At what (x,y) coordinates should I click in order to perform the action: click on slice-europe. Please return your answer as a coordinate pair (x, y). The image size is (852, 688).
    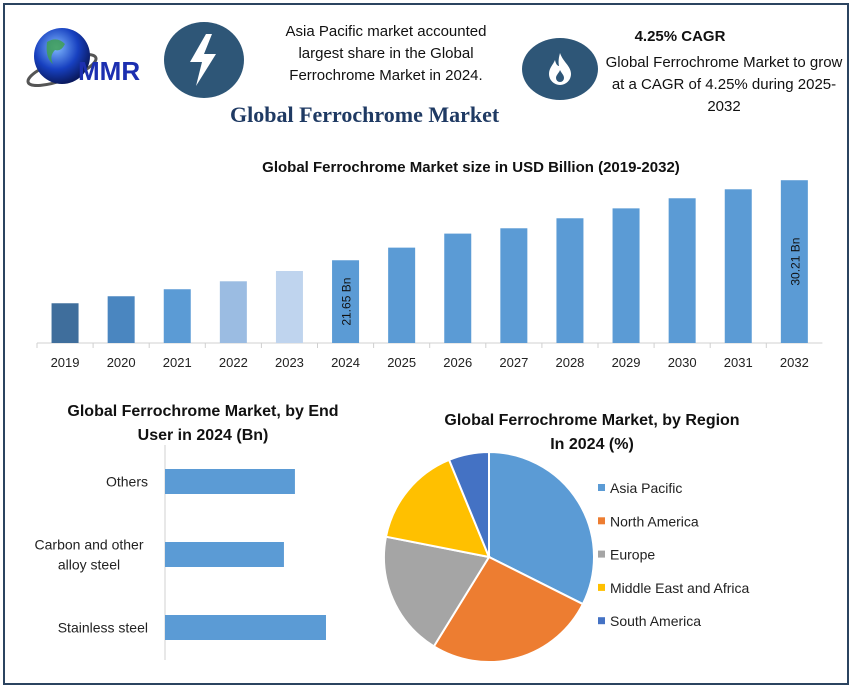
    Looking at the image, I should click on (437, 591).